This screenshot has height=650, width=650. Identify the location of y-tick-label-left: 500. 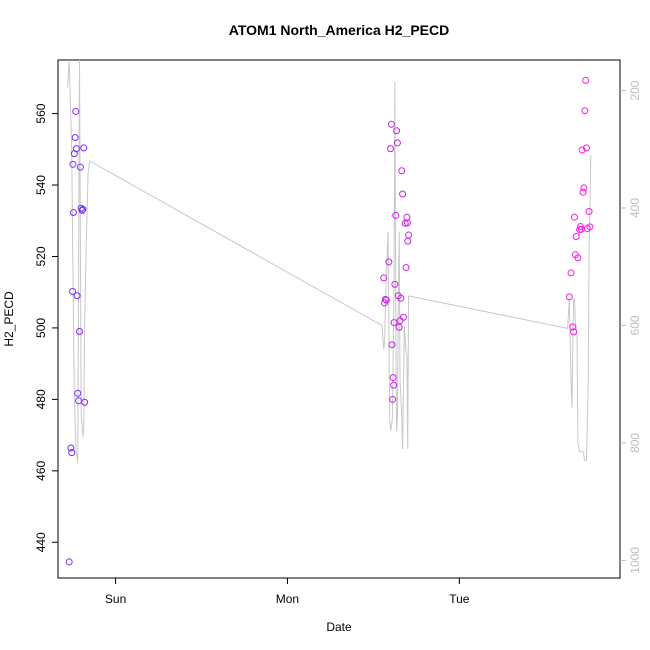
(41, 328).